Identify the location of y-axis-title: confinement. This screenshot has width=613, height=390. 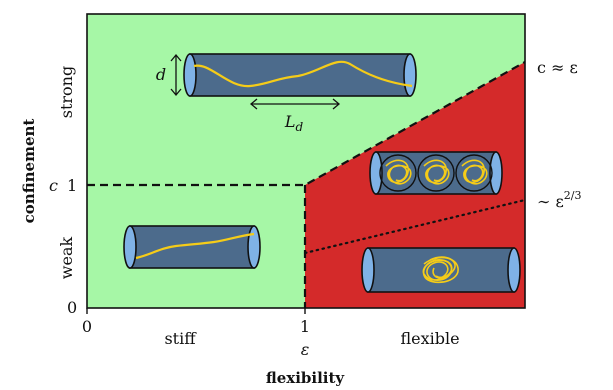
(29, 171).